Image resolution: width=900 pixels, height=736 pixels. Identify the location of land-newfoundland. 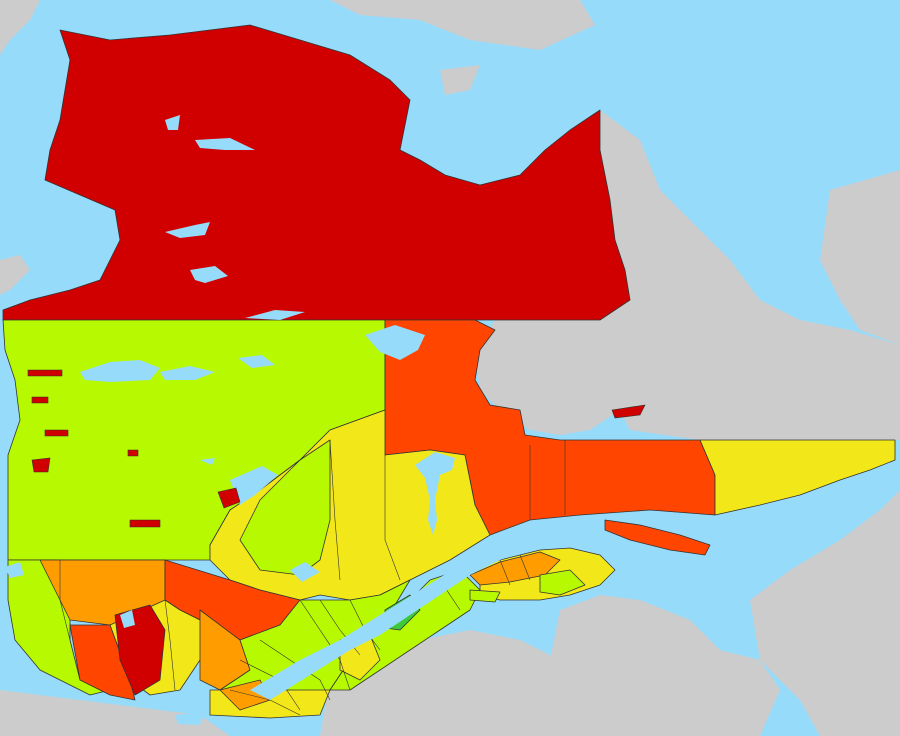
(825, 613).